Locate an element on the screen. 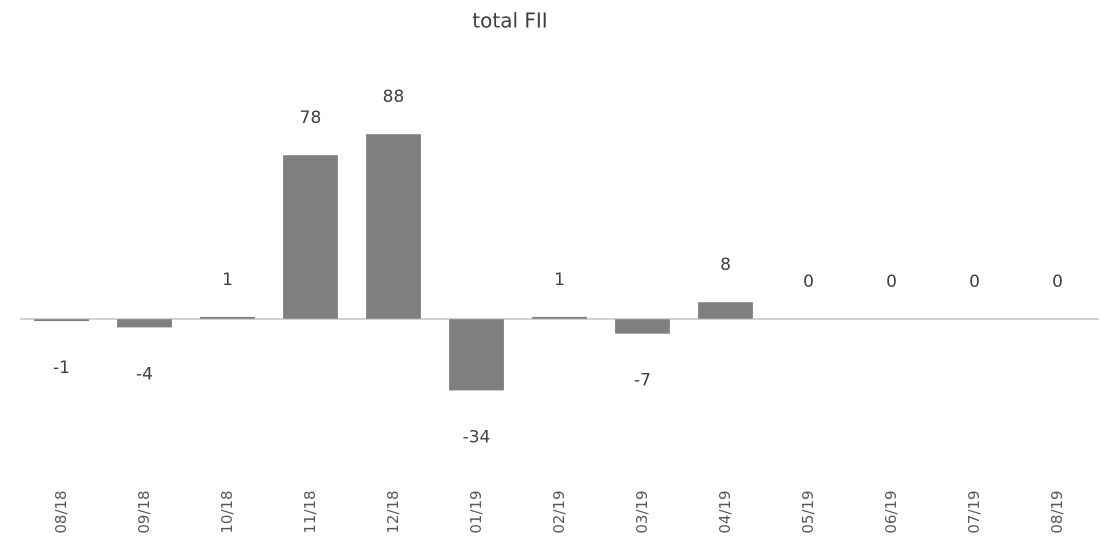 Image resolution: width=1107 pixels, height=543 pixels. data-label: 88 is located at coordinates (394, 97).